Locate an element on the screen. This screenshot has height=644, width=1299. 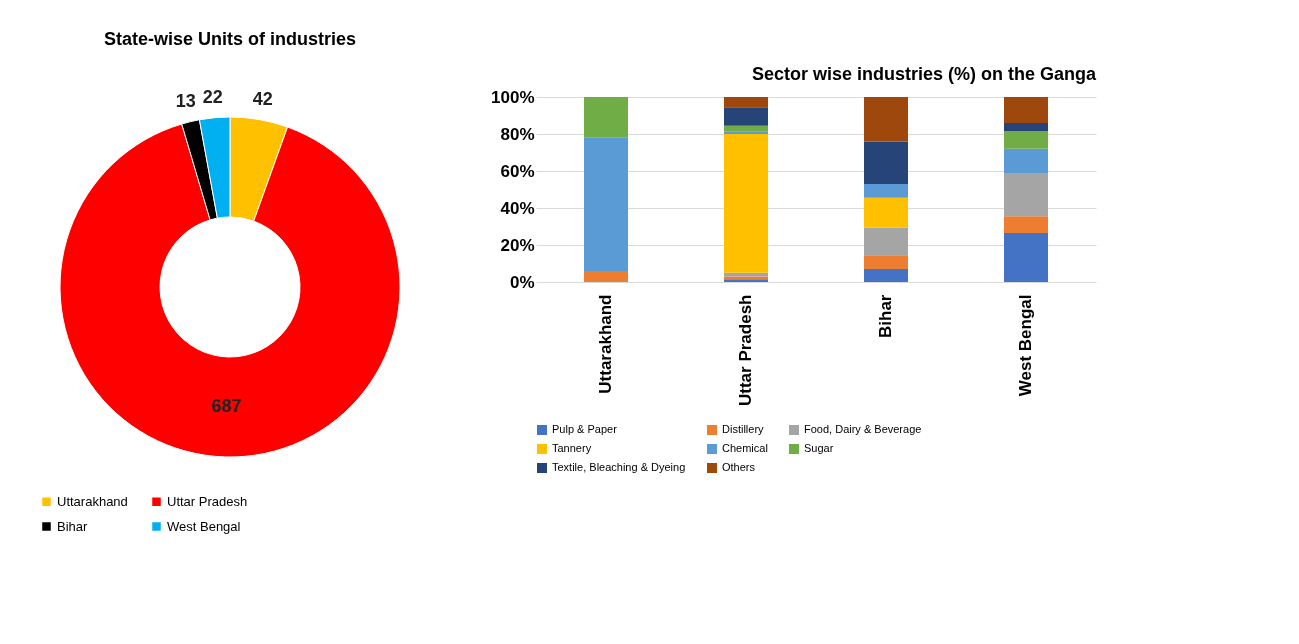
y-tick-label: 0% is located at coordinates (522, 282).